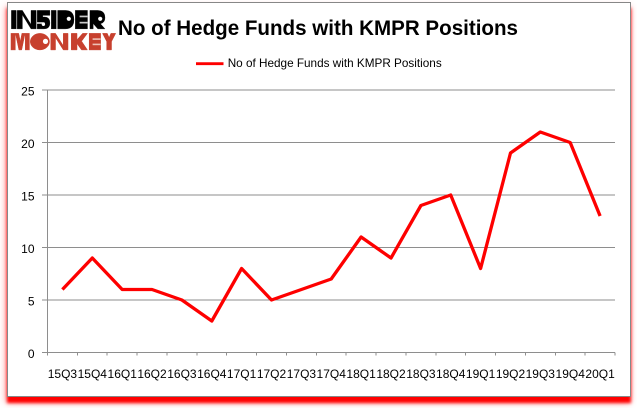 The width and height of the screenshot is (637, 408). I want to click on svg-text: 18Q2, so click(391, 374).